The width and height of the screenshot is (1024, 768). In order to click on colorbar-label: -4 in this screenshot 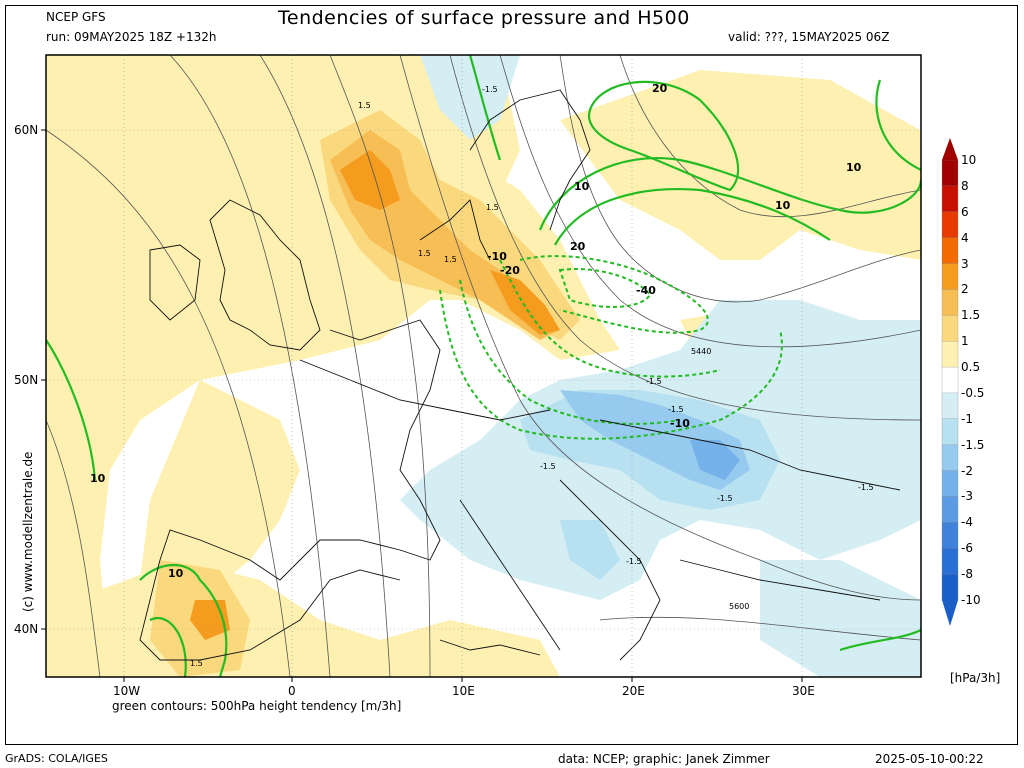, I will do `click(967, 522)`.